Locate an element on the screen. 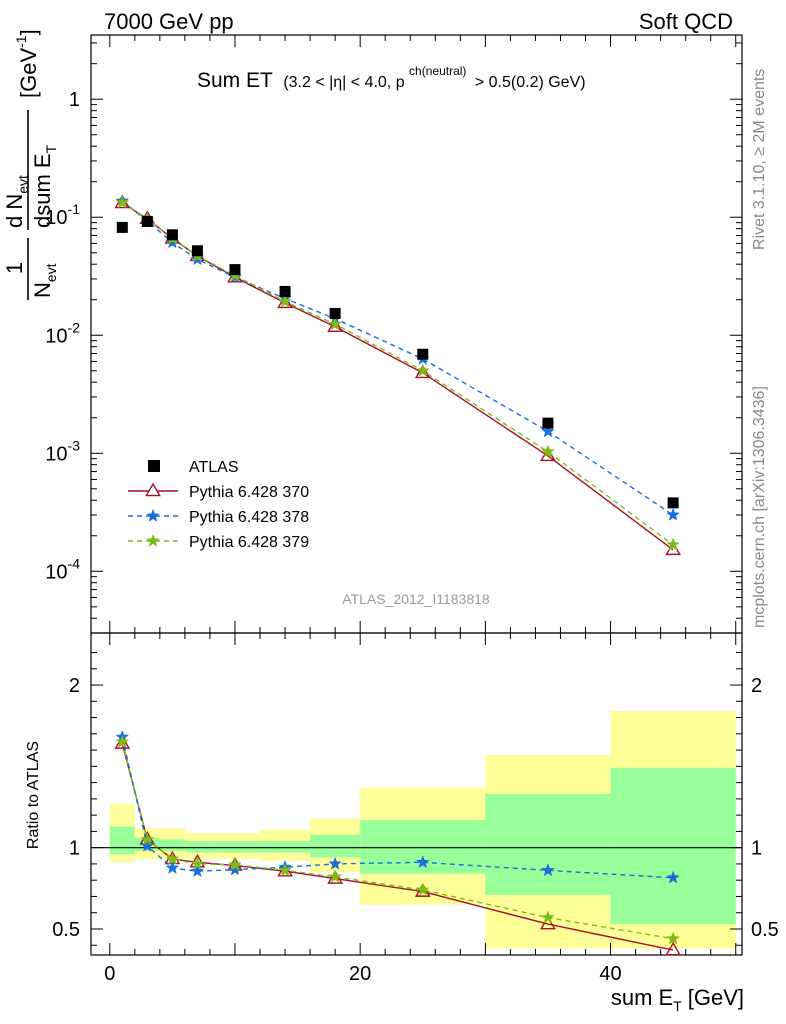 The height and width of the screenshot is (1024, 786). main-y-axis-label: 1 Nevt d Nevt dsum ET [GeV-1] is located at coordinates (30, 164).